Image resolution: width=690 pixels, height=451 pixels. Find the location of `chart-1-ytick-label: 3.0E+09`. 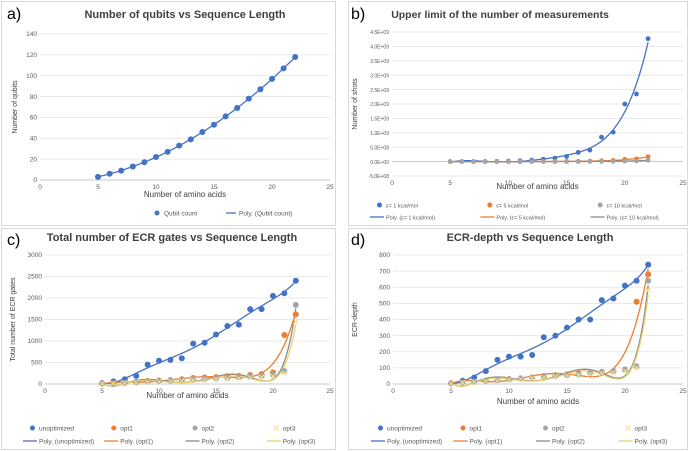

chart-1-ytick-label: 3.0E+09 is located at coordinates (379, 76).